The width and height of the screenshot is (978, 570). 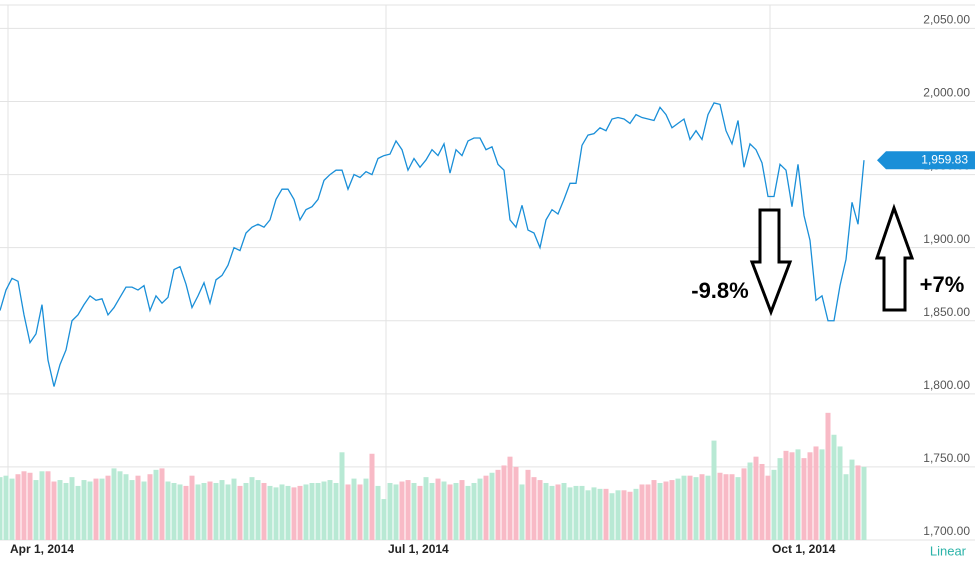 I want to click on last-price-label: 1,959.83, so click(x=944, y=159).